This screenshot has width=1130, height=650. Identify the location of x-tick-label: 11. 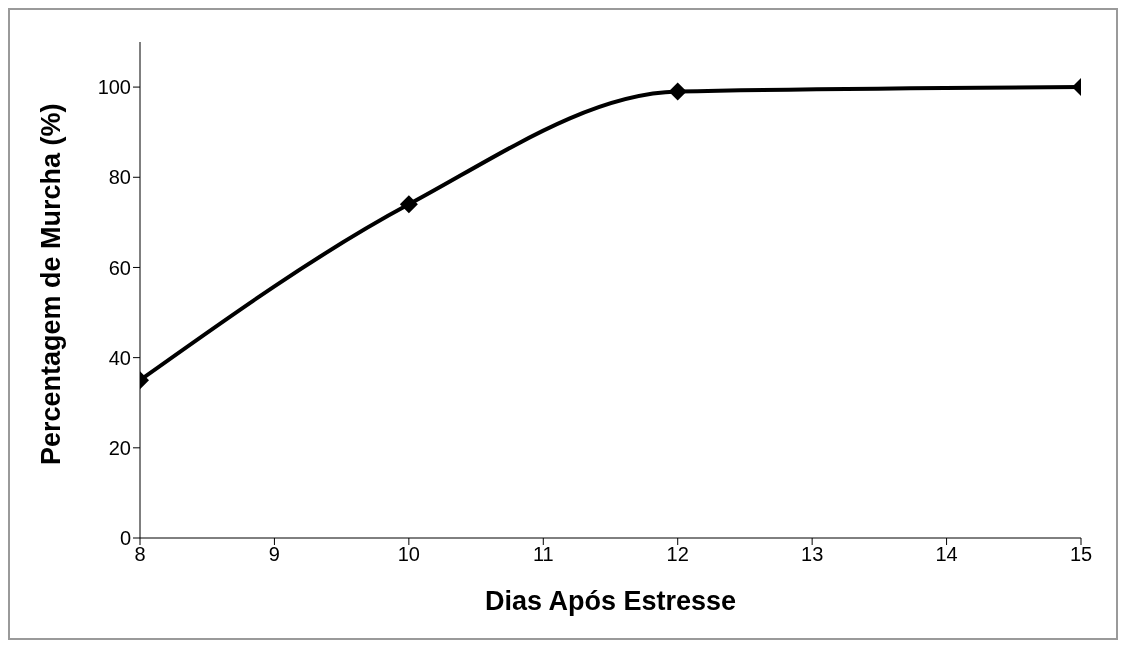
(543, 554).